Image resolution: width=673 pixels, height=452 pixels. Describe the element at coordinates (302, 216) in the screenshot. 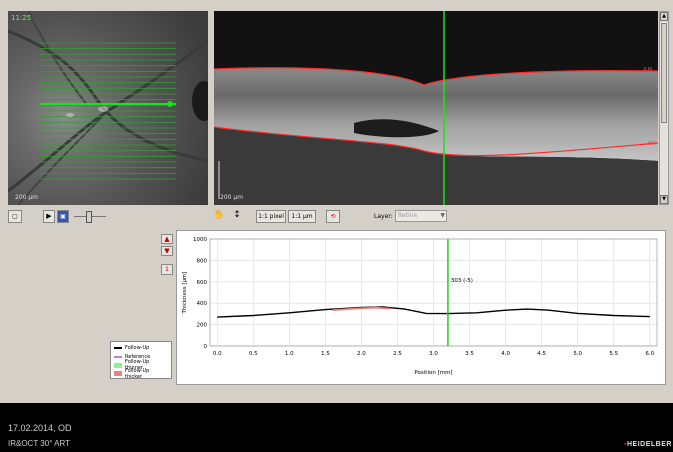

I see `scale-1-1-um-button: 1:1 µm` at that location.